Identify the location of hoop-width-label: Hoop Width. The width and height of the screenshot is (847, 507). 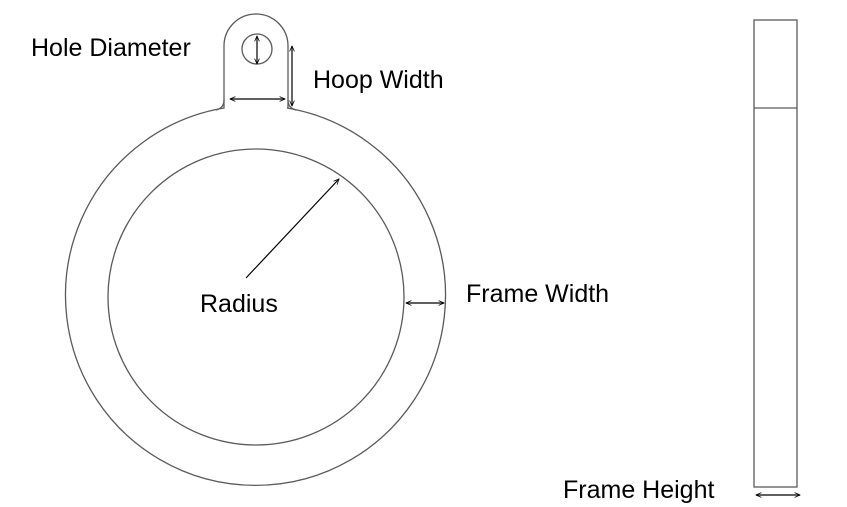
(378, 80).